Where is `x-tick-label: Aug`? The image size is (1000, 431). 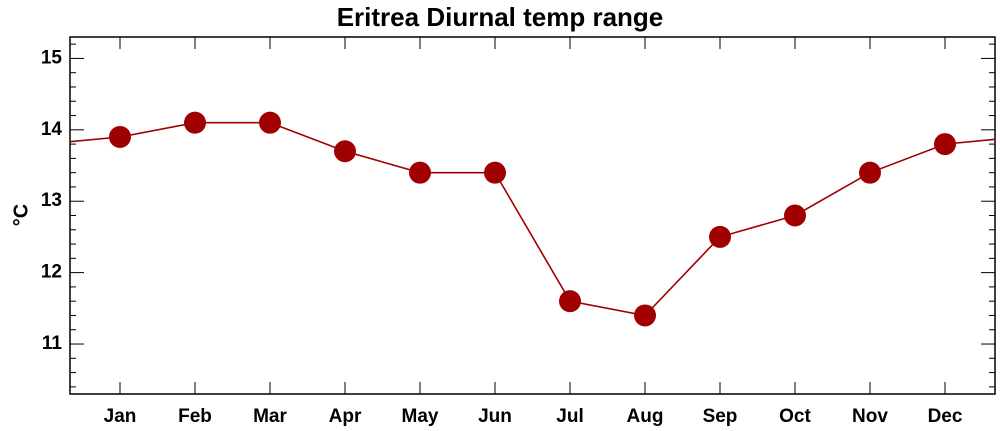 x-tick-label: Aug is located at coordinates (645, 416).